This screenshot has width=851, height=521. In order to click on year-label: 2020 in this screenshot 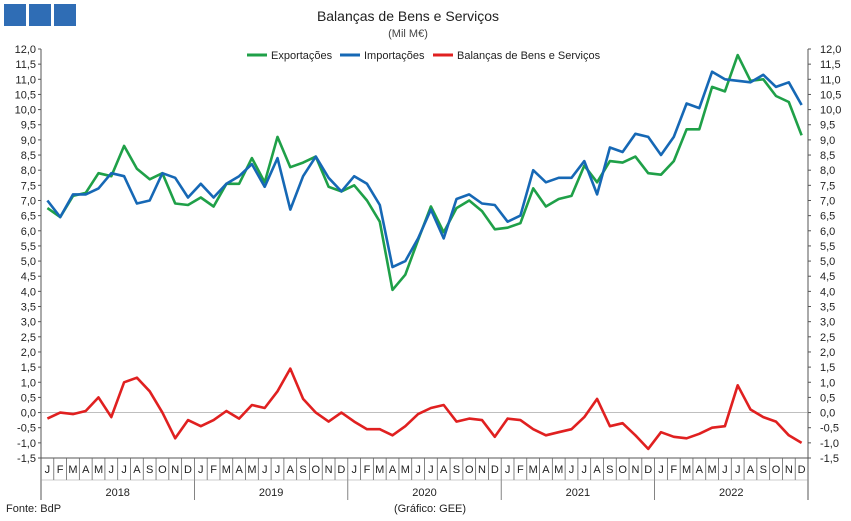, I will do `click(424, 493)`.